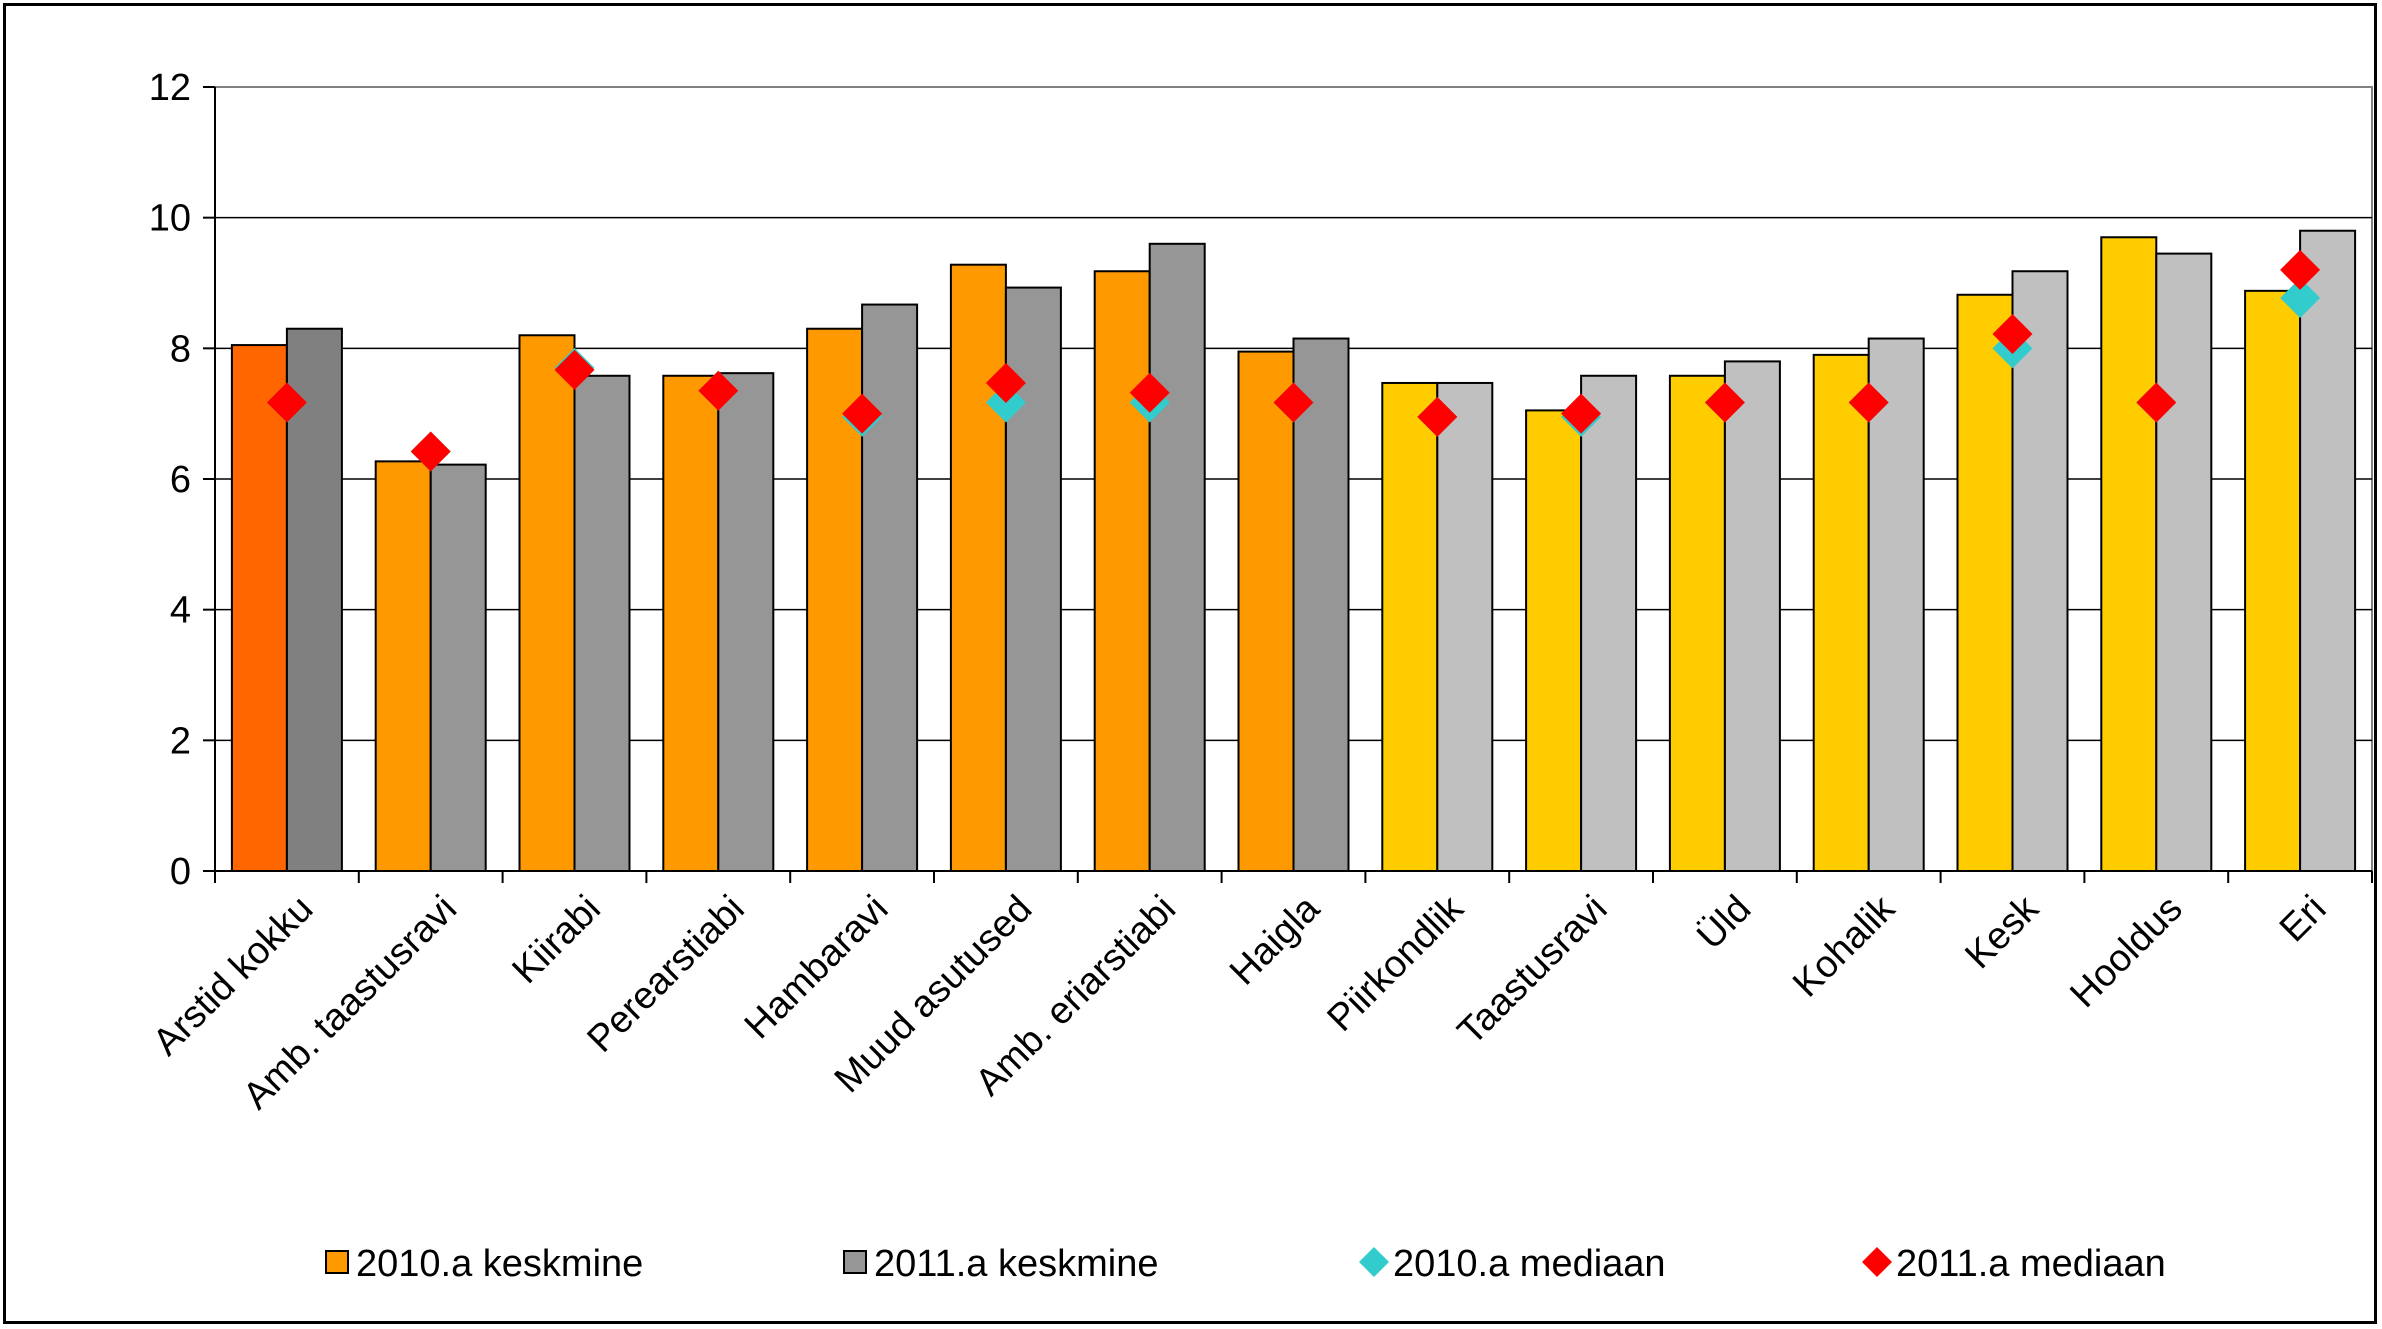 The image size is (2382, 1329). What do you see at coordinates (1844, 946) in the screenshot?
I see `x-category-label: Kohalik` at bounding box center [1844, 946].